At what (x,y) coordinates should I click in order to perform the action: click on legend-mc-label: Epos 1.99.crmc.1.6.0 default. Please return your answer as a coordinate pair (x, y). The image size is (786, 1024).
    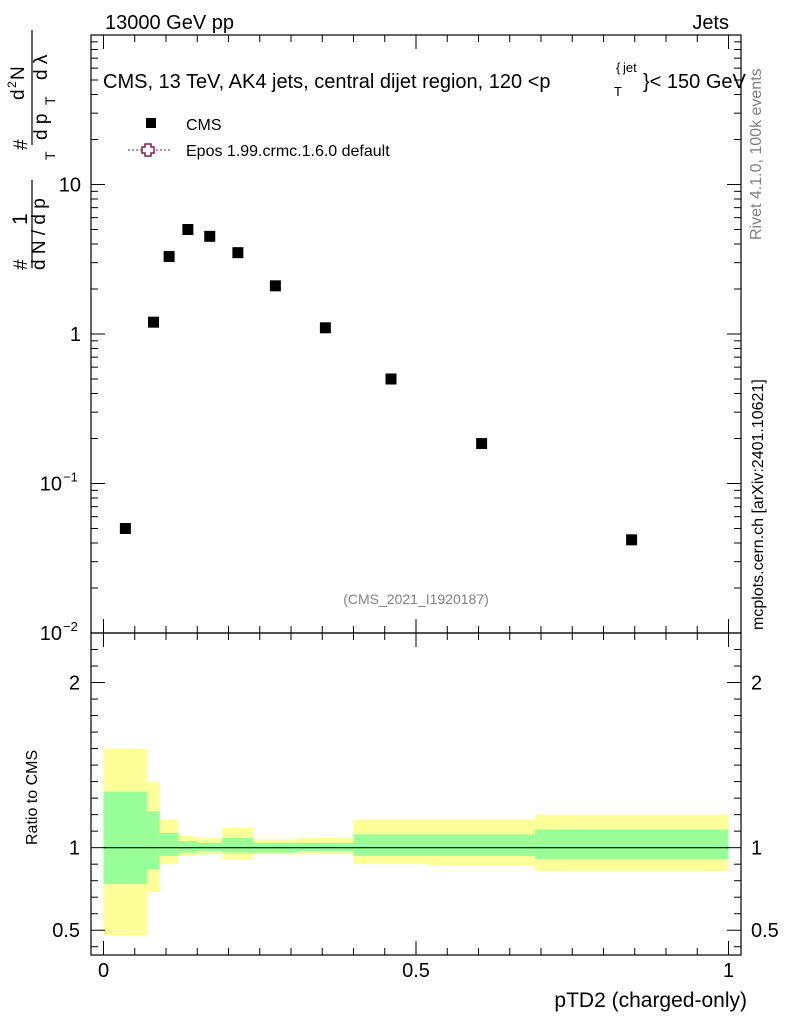
    Looking at the image, I should click on (288, 151).